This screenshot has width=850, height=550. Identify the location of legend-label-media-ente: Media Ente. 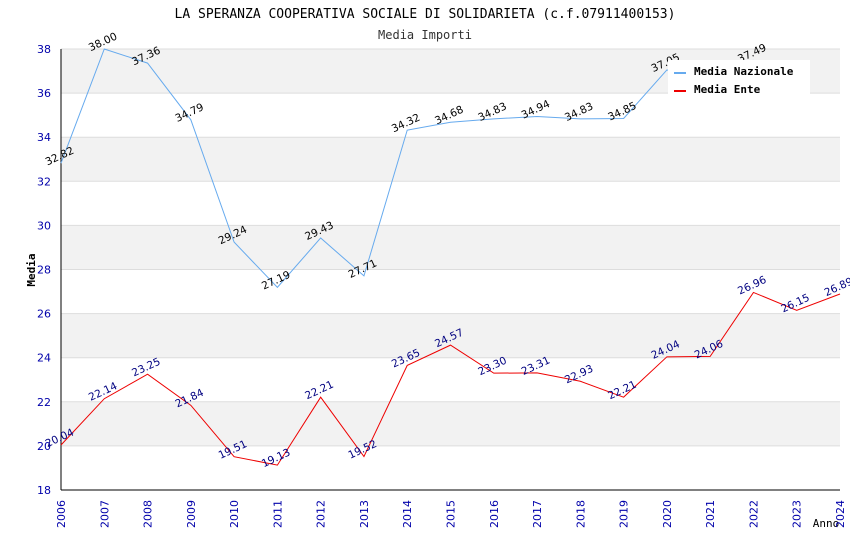
(727, 89).